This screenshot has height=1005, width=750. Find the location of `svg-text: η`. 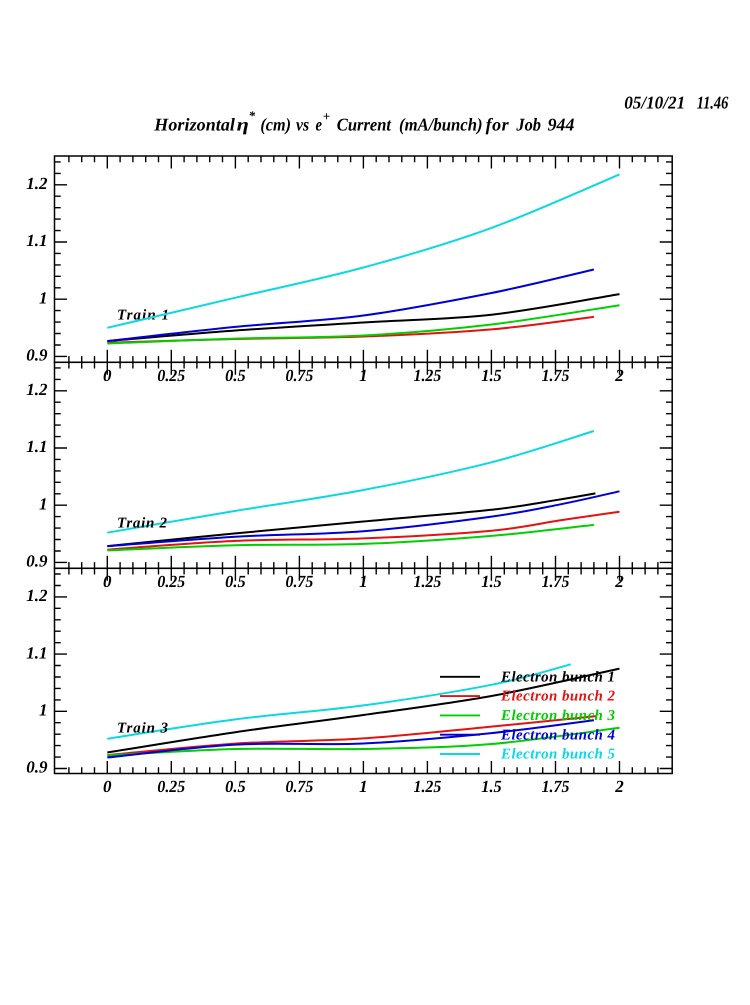

svg-text: η is located at coordinates (243, 125).